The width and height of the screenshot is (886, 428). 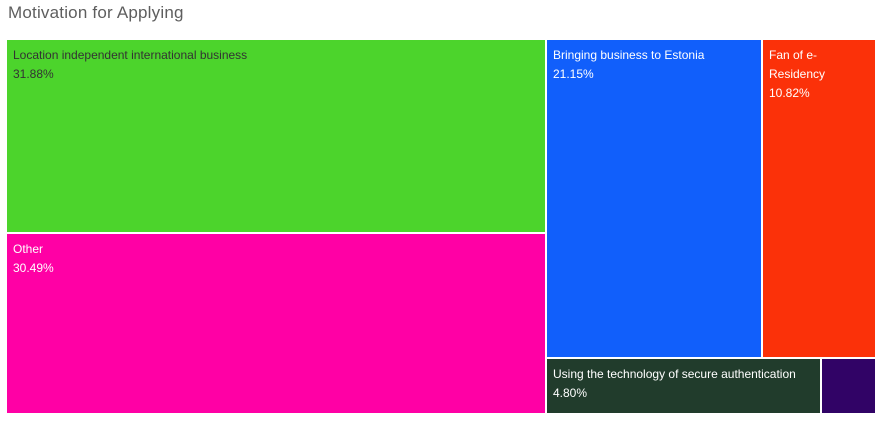 What do you see at coordinates (28, 249) in the screenshot?
I see `tile-label: Other` at bounding box center [28, 249].